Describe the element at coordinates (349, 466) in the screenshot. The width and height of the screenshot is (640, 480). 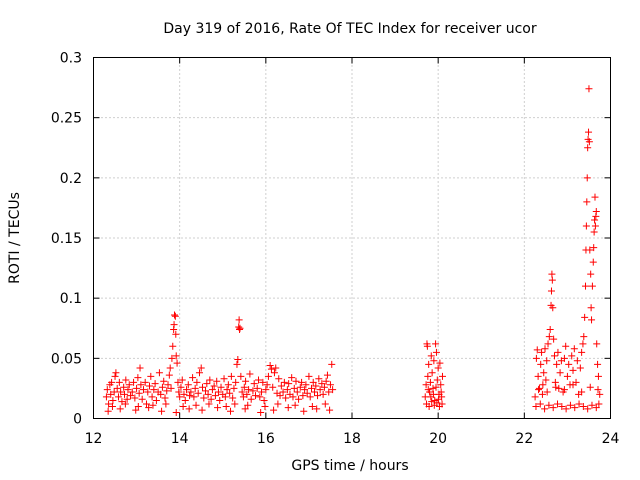
I see `x-axis-label: GPS time / hours` at that location.